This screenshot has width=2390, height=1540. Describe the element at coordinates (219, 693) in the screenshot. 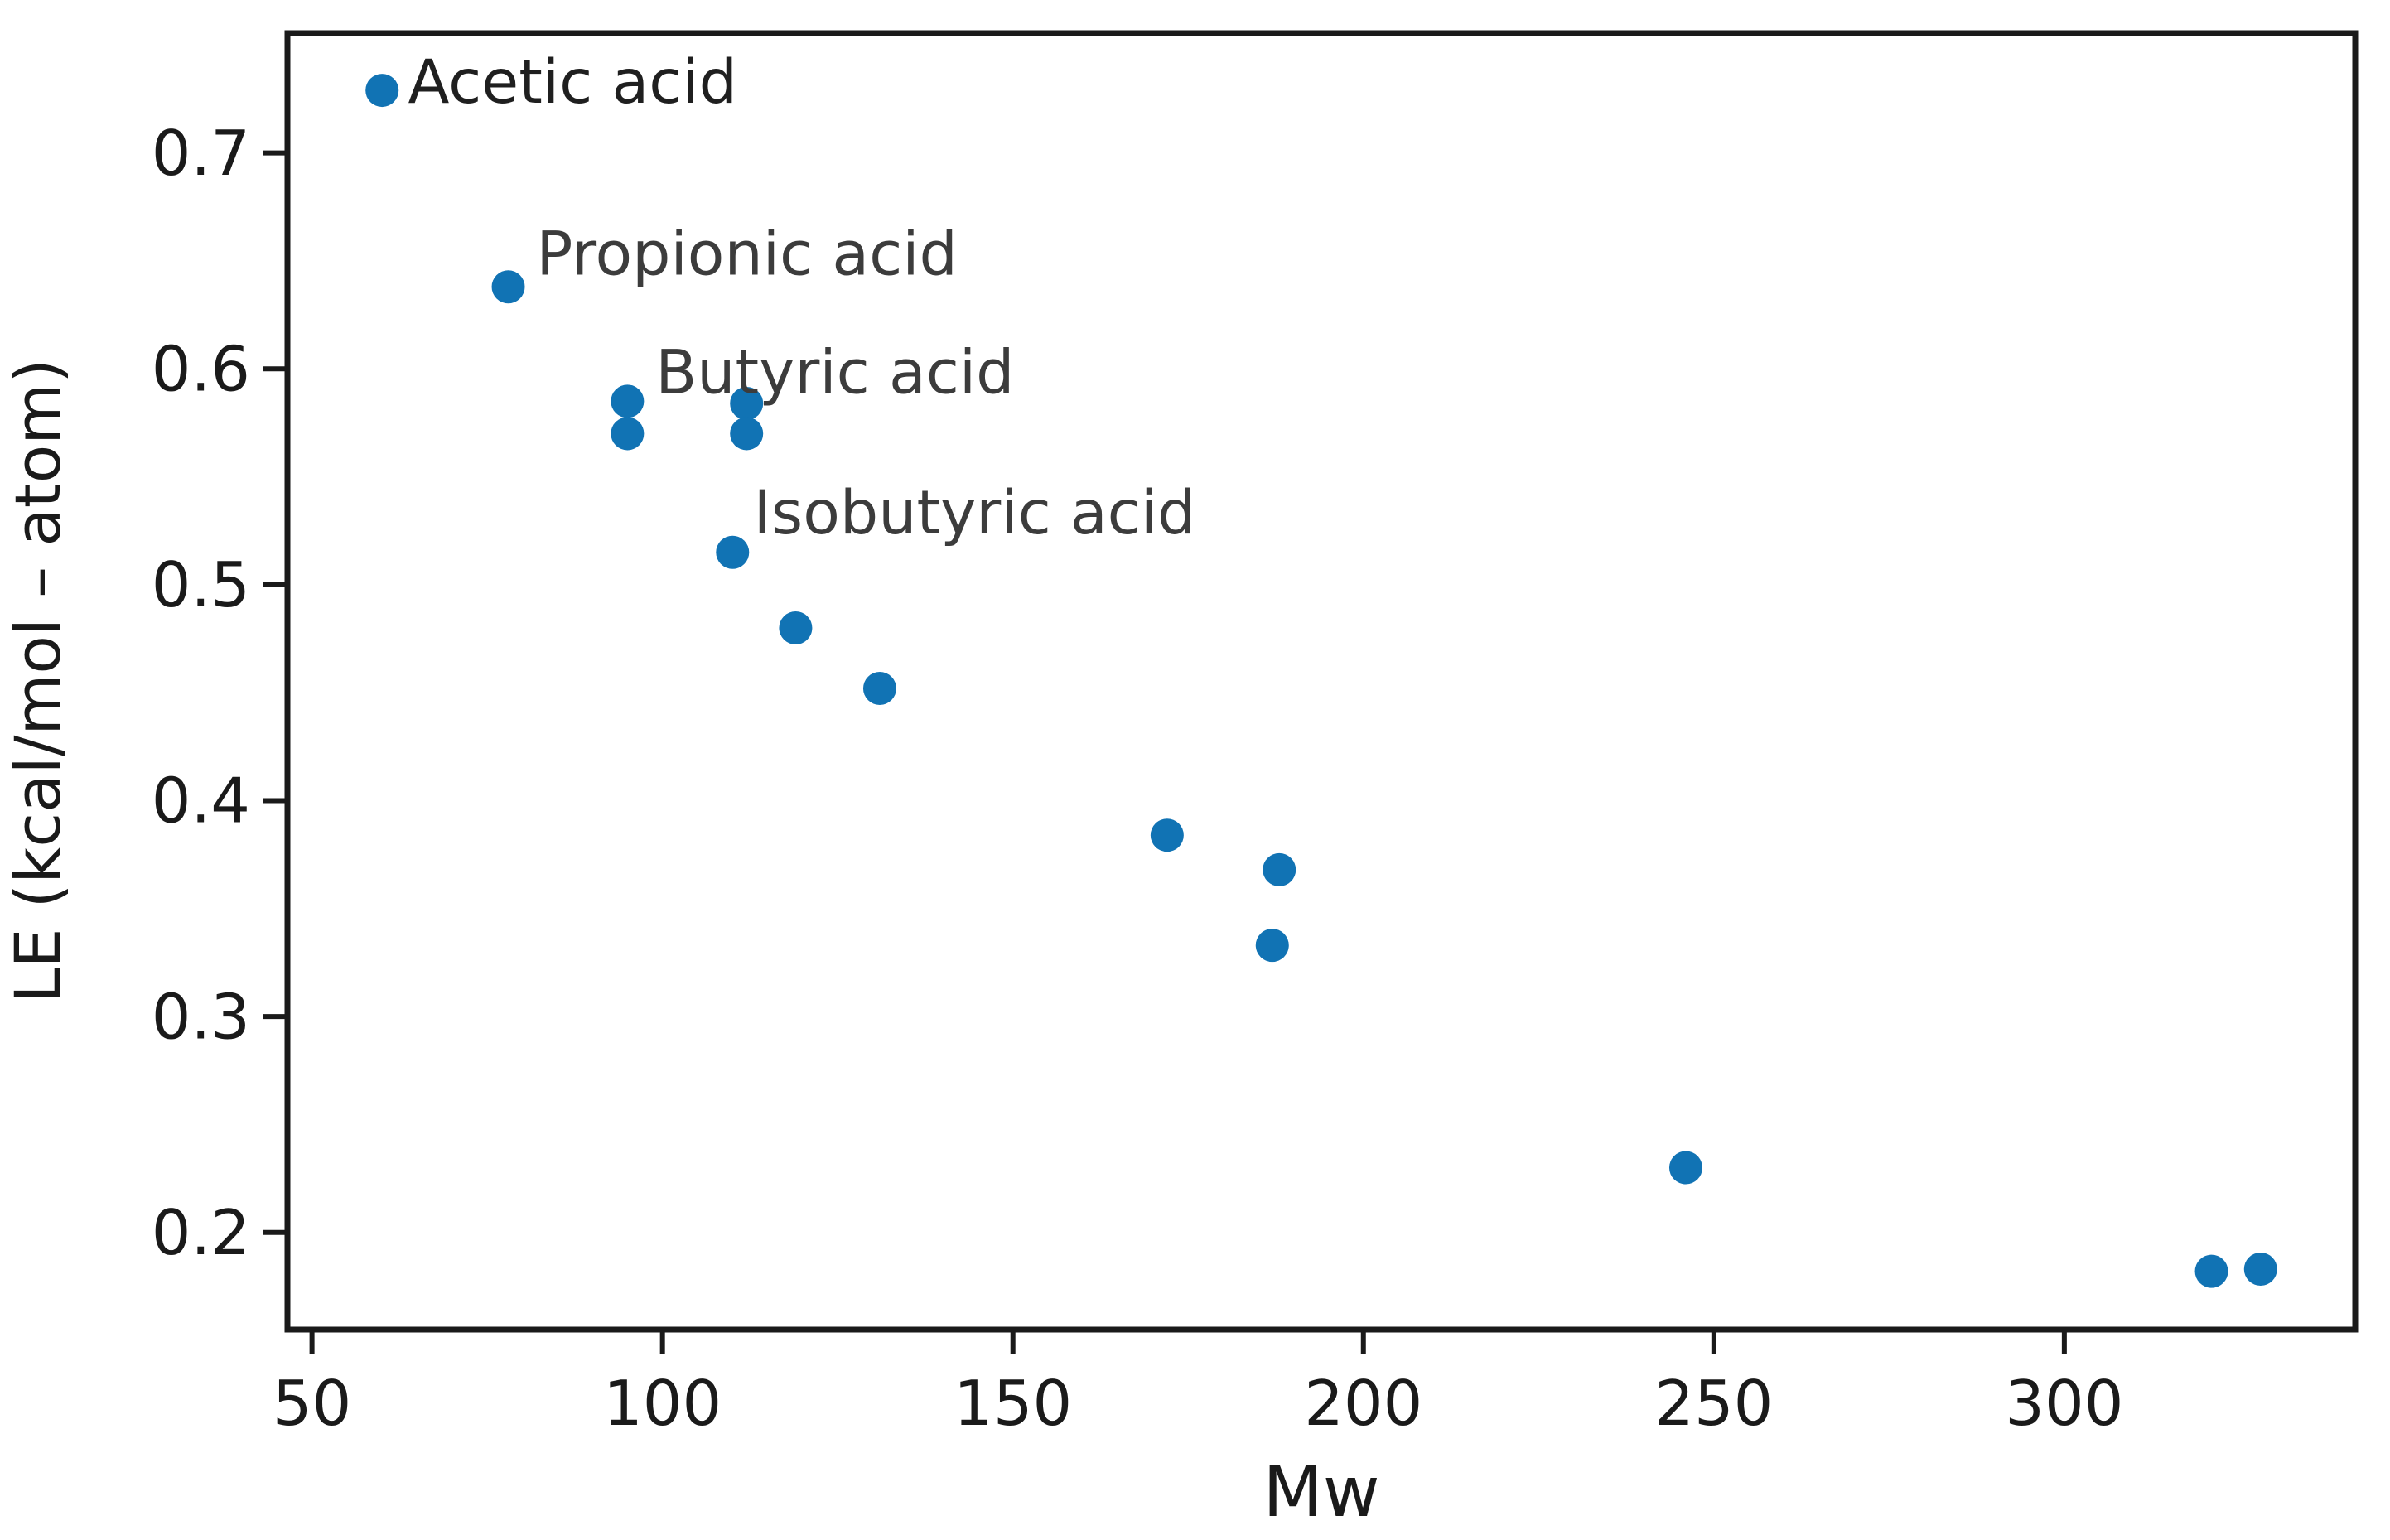

I see `y-axis-ticks: 0.2 0.3 0.4 0.5 0.6 0.7` at that location.